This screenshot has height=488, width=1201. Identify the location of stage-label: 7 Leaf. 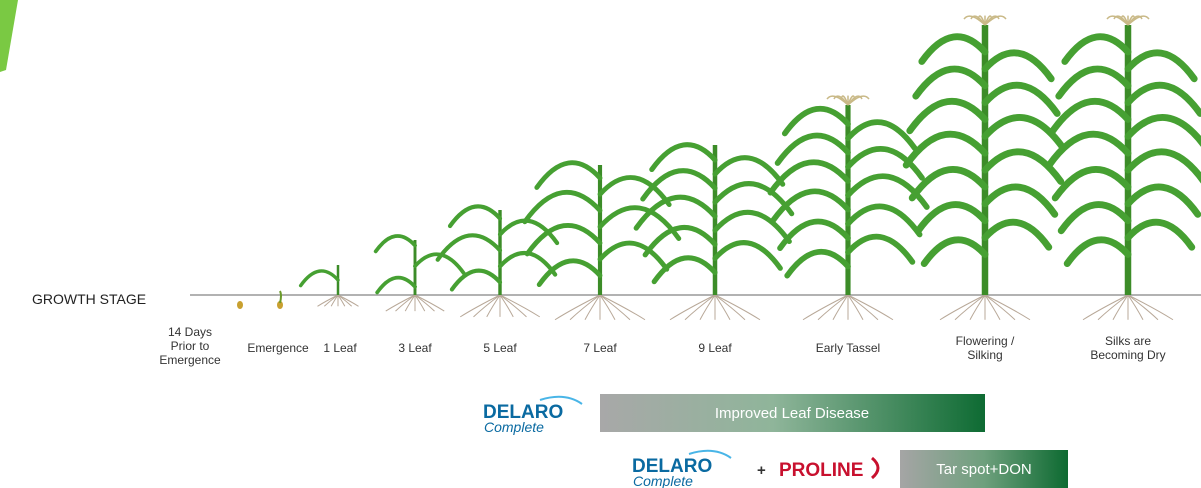
(600, 348).